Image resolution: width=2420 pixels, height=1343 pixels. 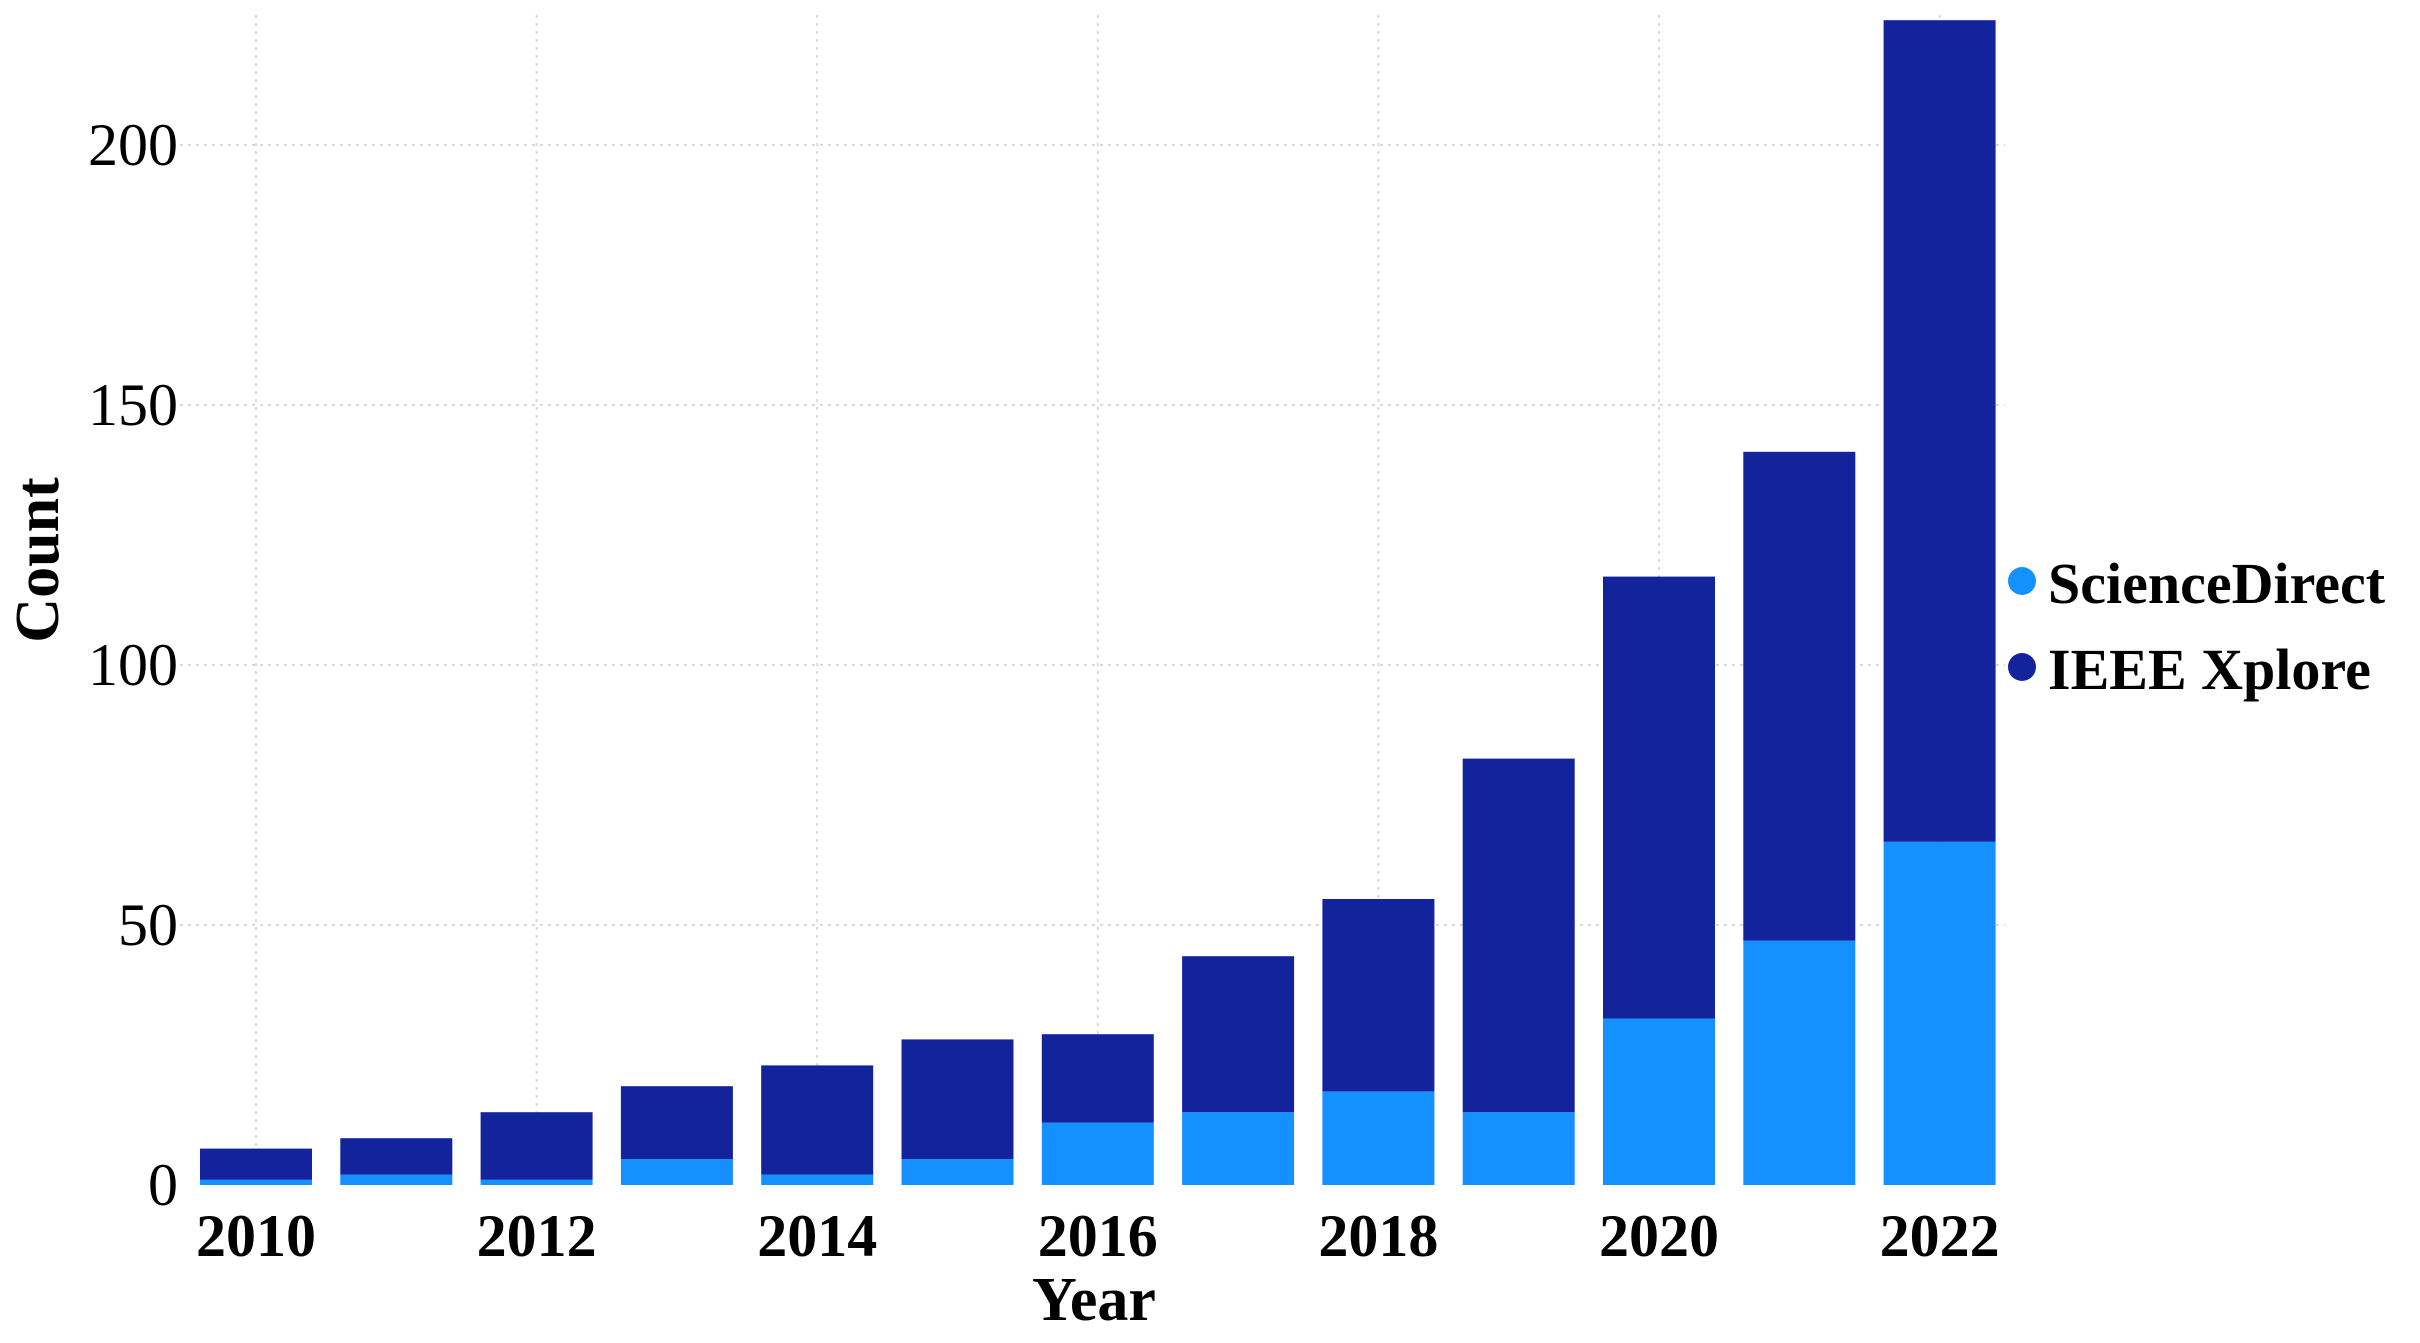 I want to click on legend-item: IEEE Xplore, so click(x=2189, y=669).